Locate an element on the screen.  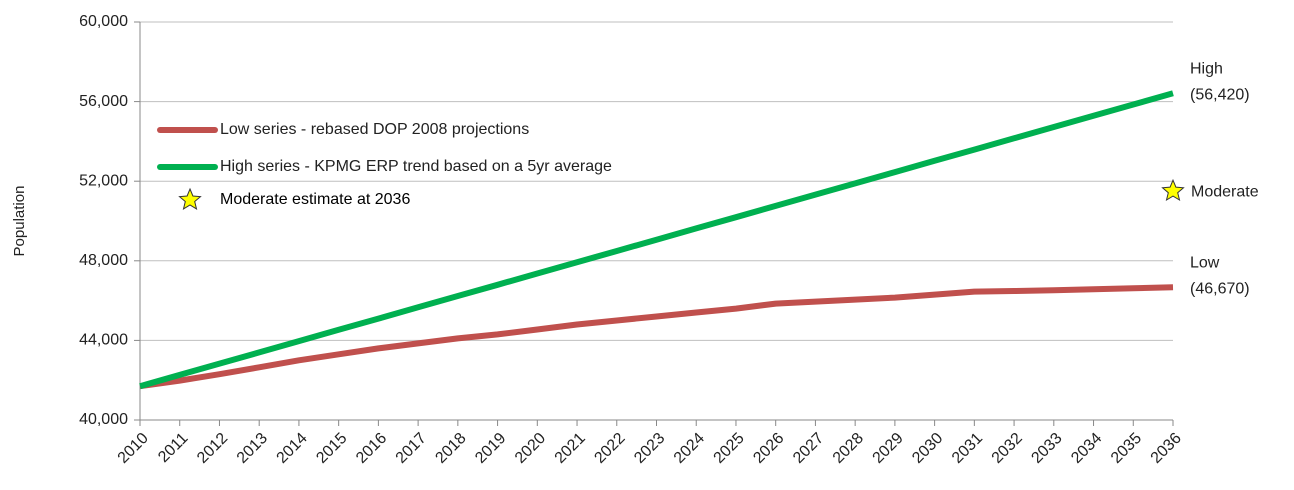
x-tick-label: 2026 is located at coordinates (768, 448).